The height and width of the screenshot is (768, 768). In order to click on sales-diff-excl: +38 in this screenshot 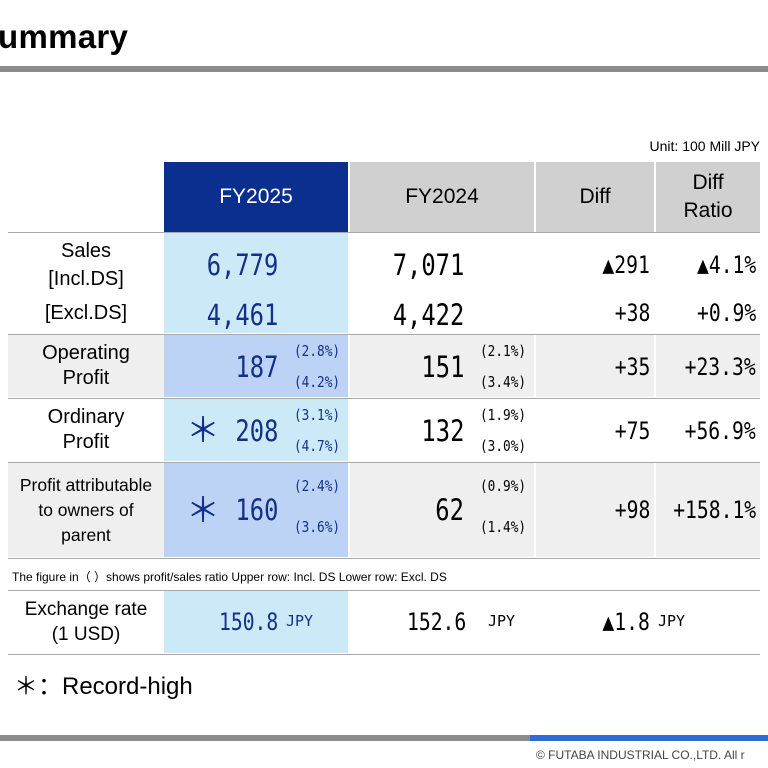, I will do `click(632, 313)`.